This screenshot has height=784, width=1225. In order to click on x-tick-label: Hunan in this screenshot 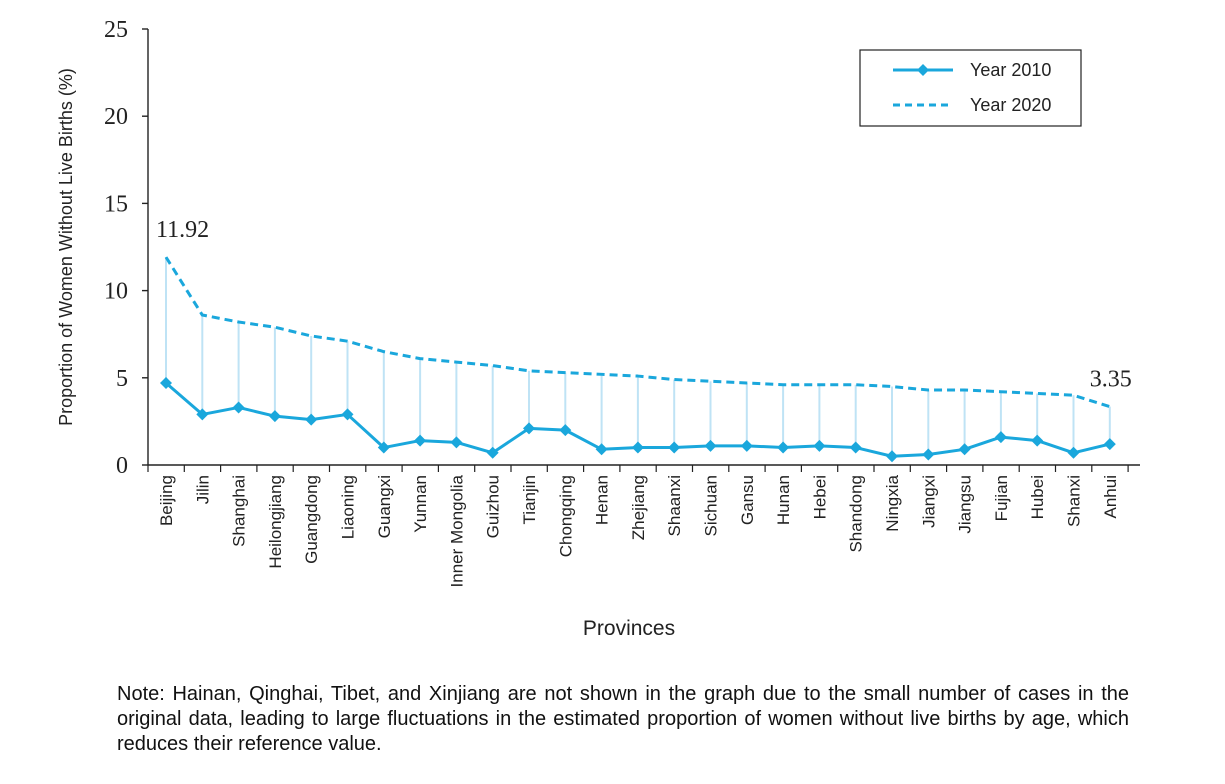, I will do `click(783, 500)`.